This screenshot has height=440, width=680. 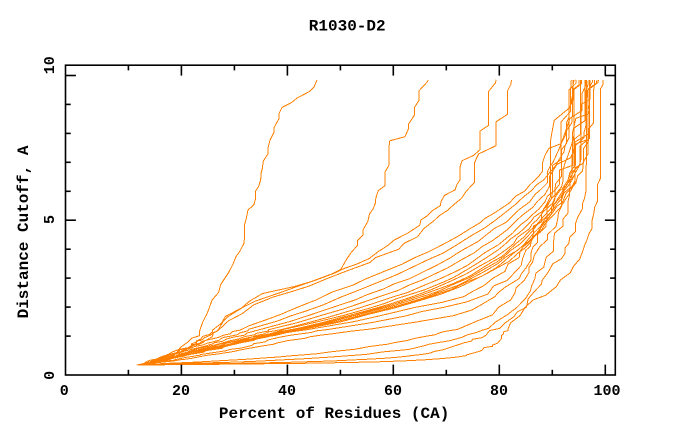 What do you see at coordinates (334, 414) in the screenshot?
I see `svg-text: Percent of Residues (CA)` at bounding box center [334, 414].